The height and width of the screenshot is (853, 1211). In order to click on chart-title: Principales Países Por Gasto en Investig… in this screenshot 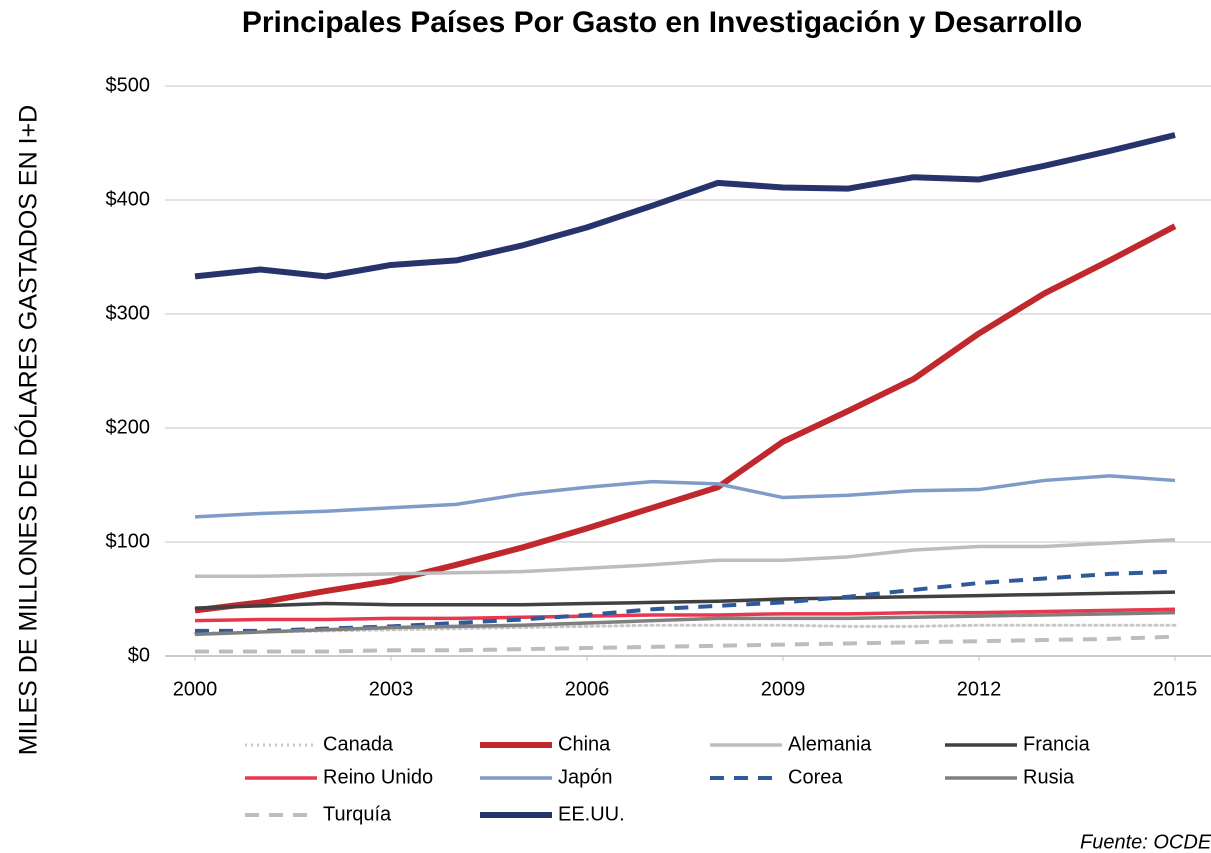, I will do `click(662, 22)`.